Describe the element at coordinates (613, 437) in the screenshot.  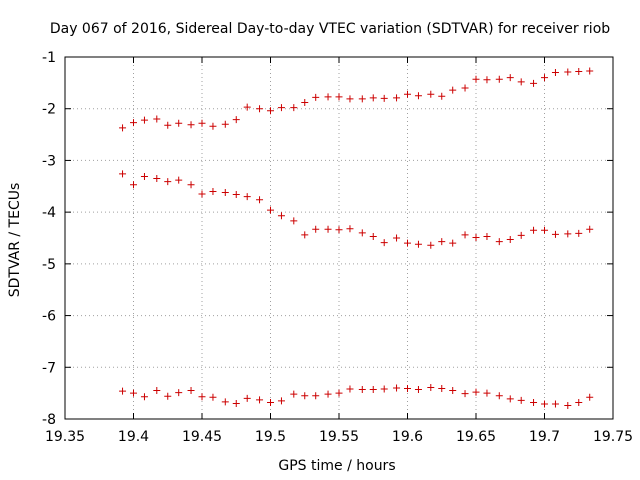
I see `x-tick-label: 19.75` at that location.